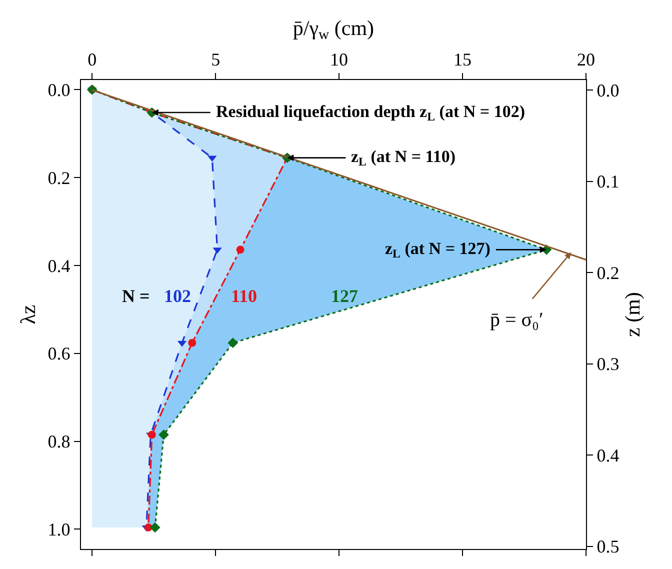  I want to click on y-tick-label: 1.0, so click(59, 530).